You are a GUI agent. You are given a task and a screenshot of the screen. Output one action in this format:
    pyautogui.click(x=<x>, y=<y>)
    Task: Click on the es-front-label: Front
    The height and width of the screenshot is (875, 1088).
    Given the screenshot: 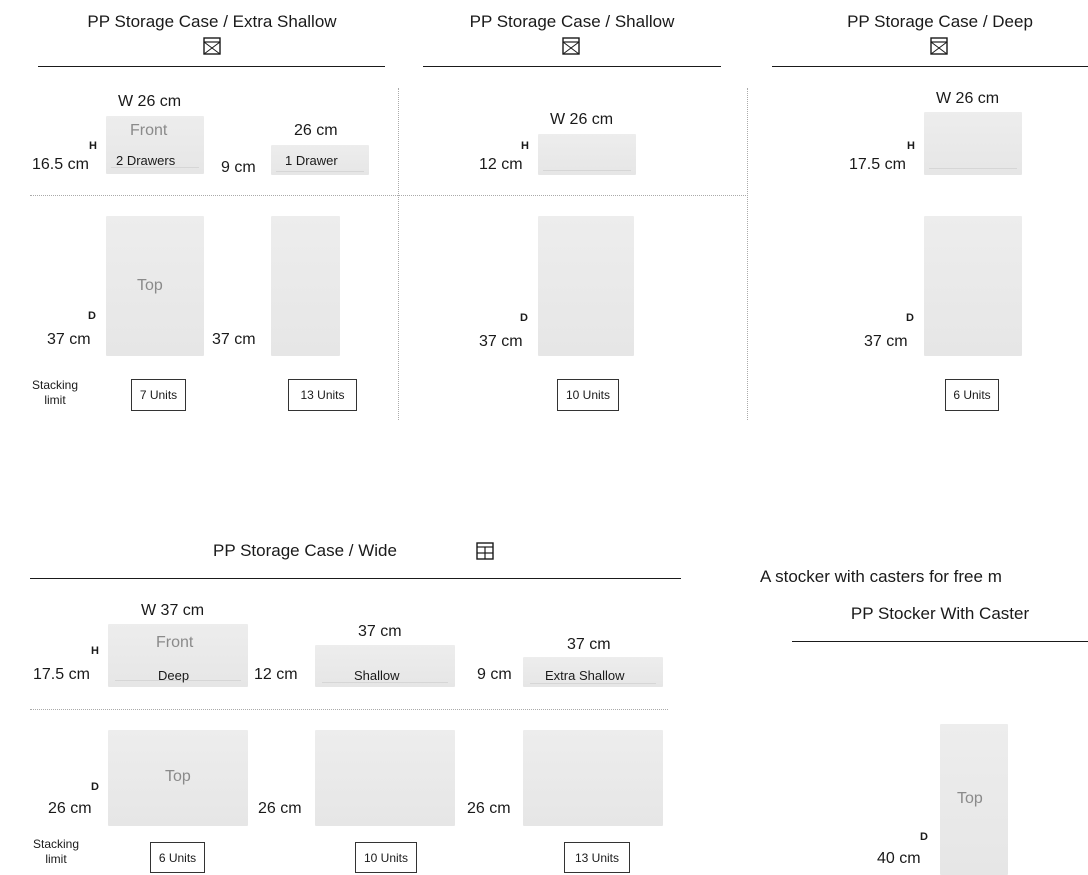 What is the action you would take?
    pyautogui.click(x=149, y=130)
    